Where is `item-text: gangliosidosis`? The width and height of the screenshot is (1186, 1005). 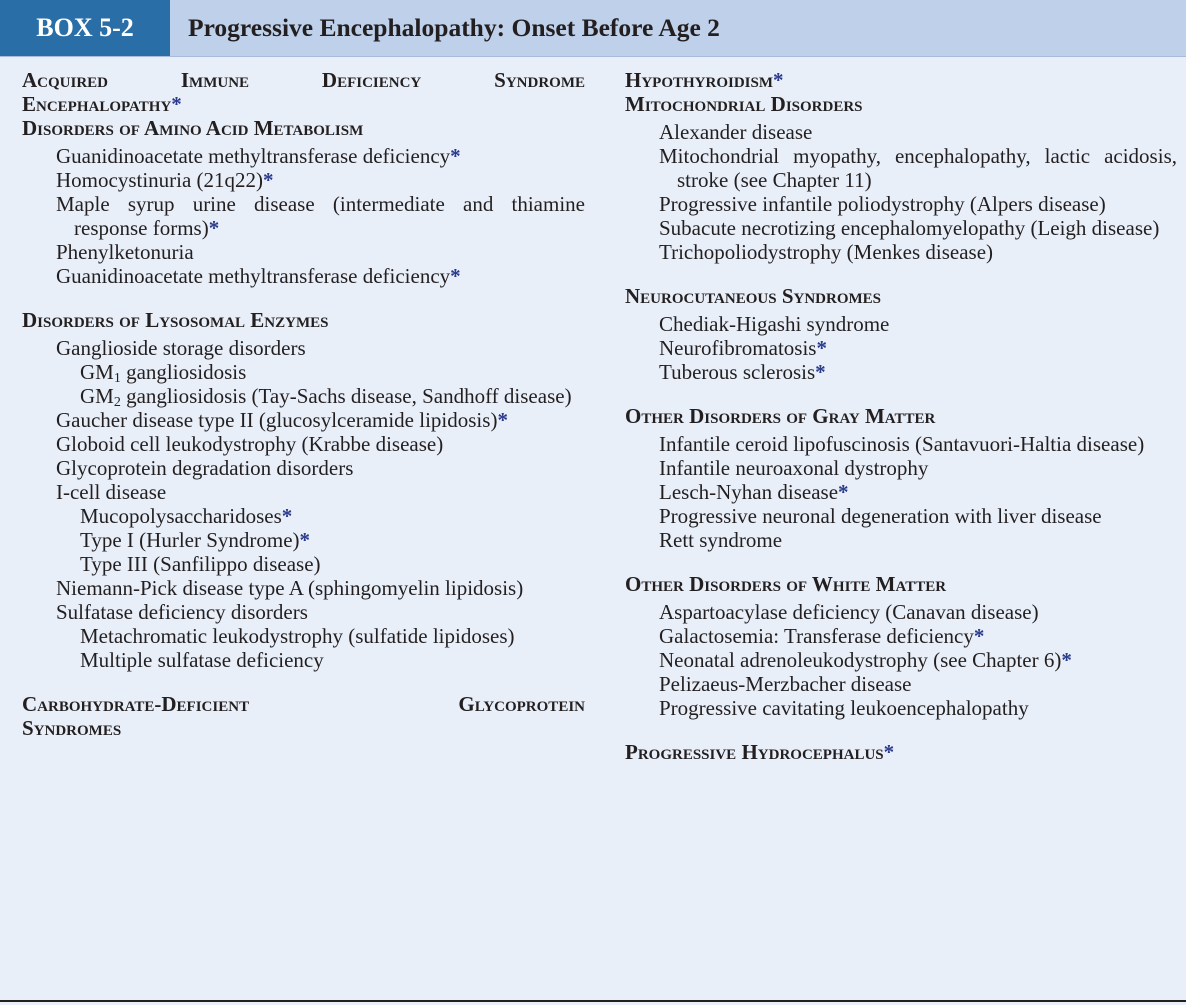
item-text: gangliosidosis is located at coordinates (183, 372).